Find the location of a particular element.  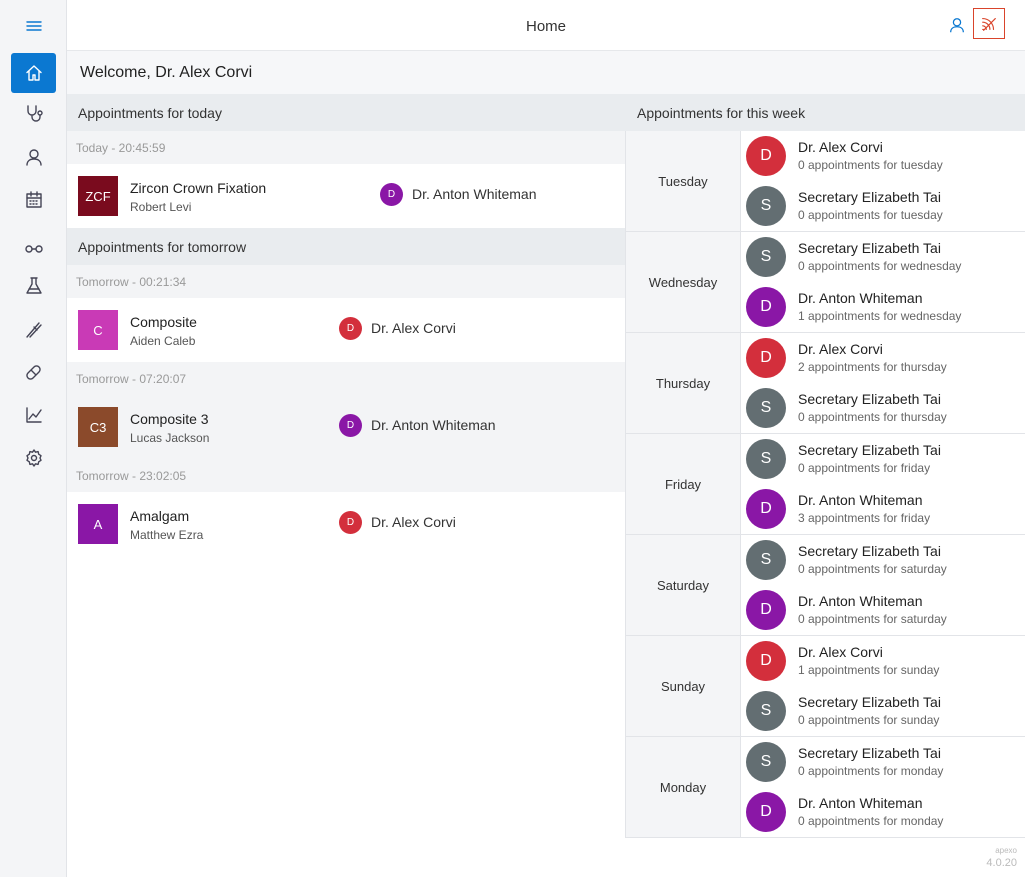

chart-icon is located at coordinates (33, 415).